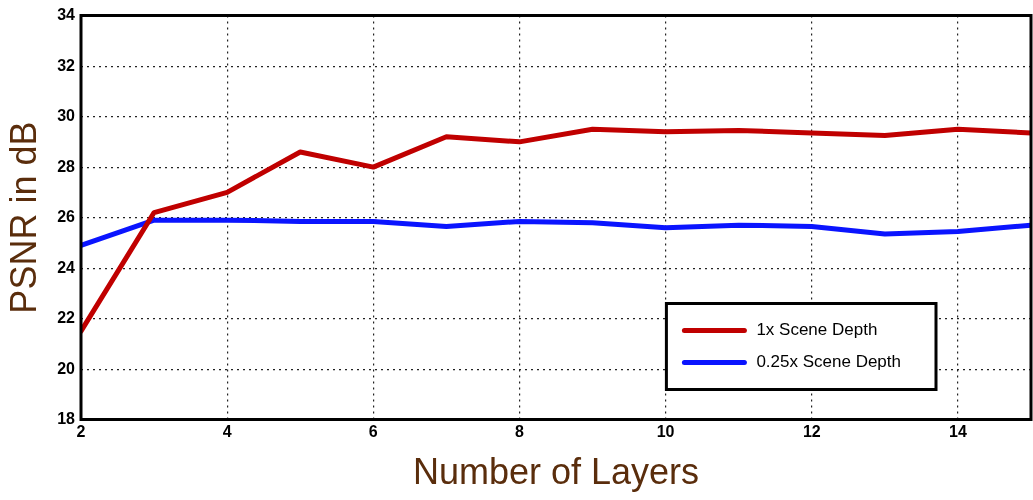 The width and height of the screenshot is (1033, 500). Describe the element at coordinates (520, 431) in the screenshot. I see `x-tick-label: 8` at that location.